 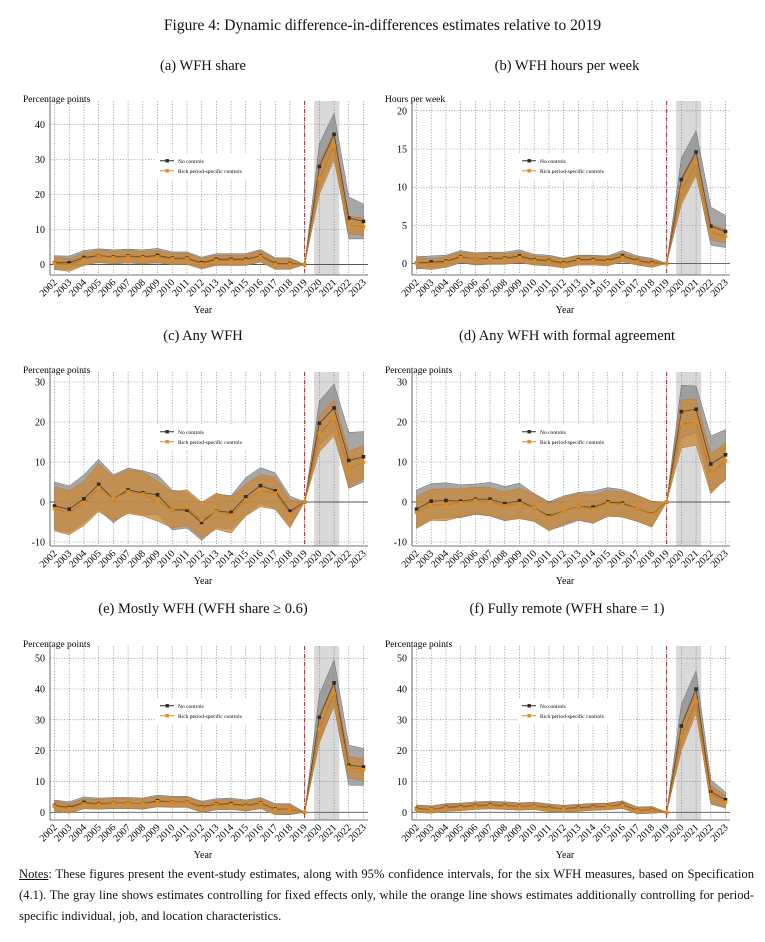 I want to click on legend-no-controls-marker, so click(x=529, y=706).